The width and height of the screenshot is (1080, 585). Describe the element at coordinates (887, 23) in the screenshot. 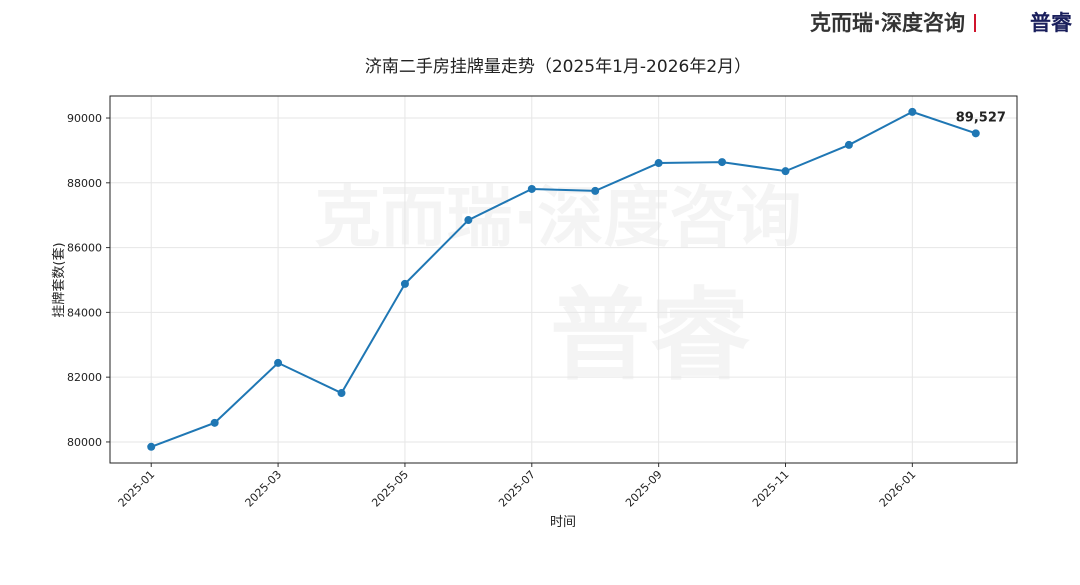

I see `brand-name: 克而瑞·深度咨询` at that location.